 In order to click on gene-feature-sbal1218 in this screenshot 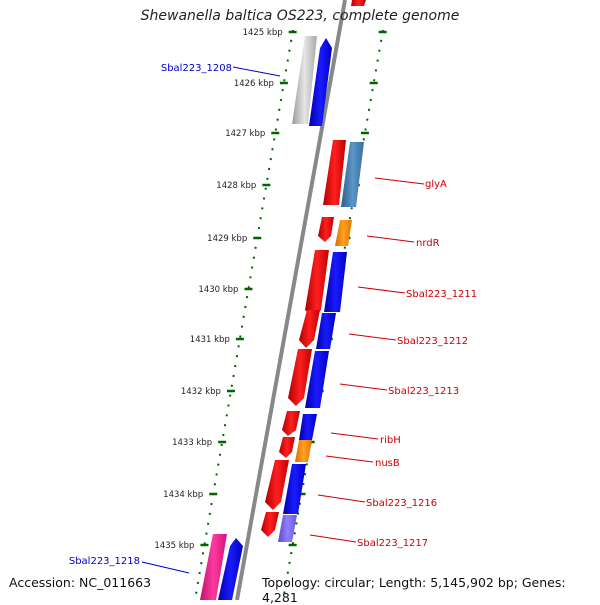, I will do `click(213, 567)`.